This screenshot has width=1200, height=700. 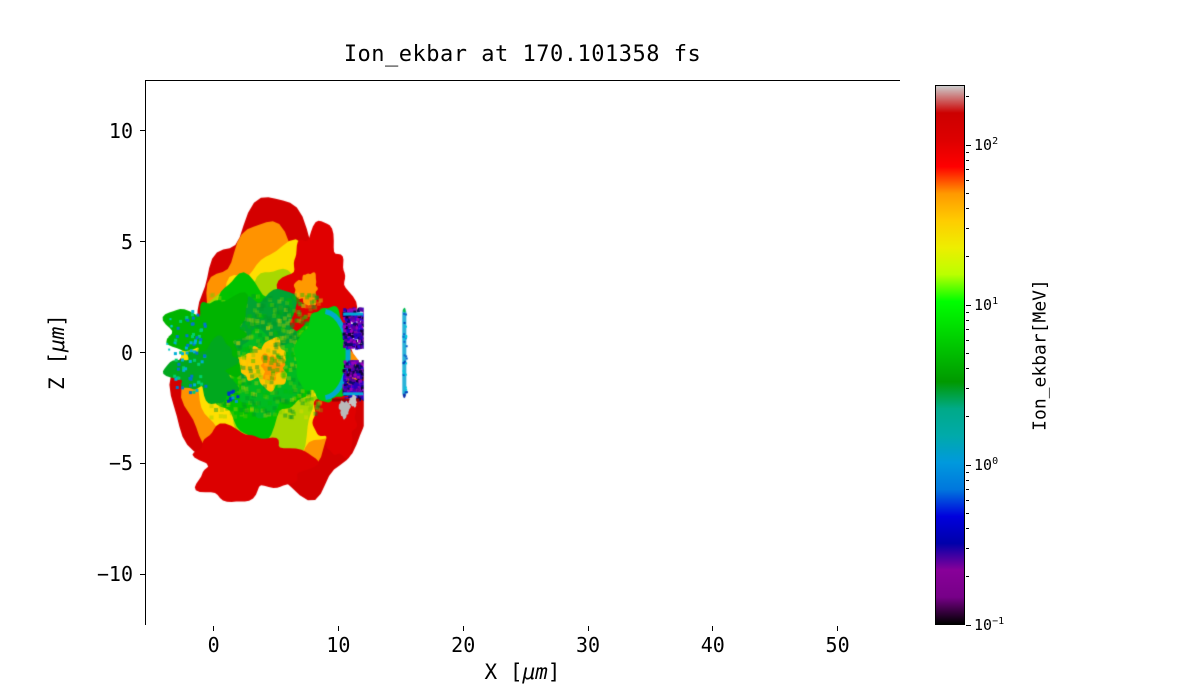 I want to click on plot-title: Ion_ekbar at 170.101358 fs, so click(x=522, y=54).